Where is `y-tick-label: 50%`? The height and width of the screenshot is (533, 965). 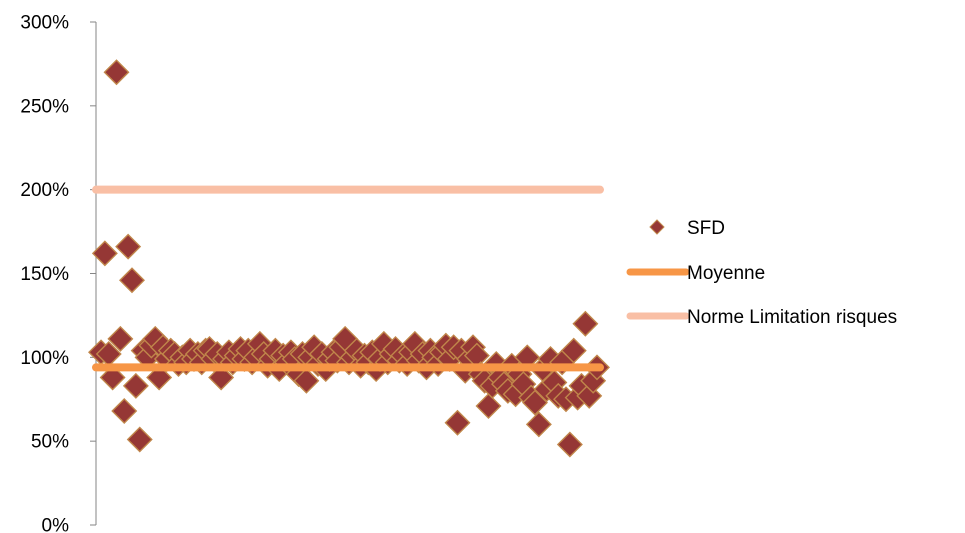 y-tick-label: 50% is located at coordinates (50, 442).